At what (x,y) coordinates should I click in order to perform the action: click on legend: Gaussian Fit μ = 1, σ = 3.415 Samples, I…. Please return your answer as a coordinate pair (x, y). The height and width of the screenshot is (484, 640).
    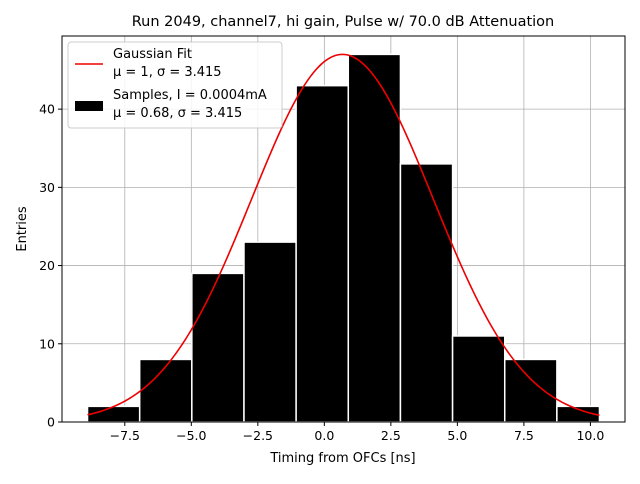
    Looking at the image, I should click on (175, 85).